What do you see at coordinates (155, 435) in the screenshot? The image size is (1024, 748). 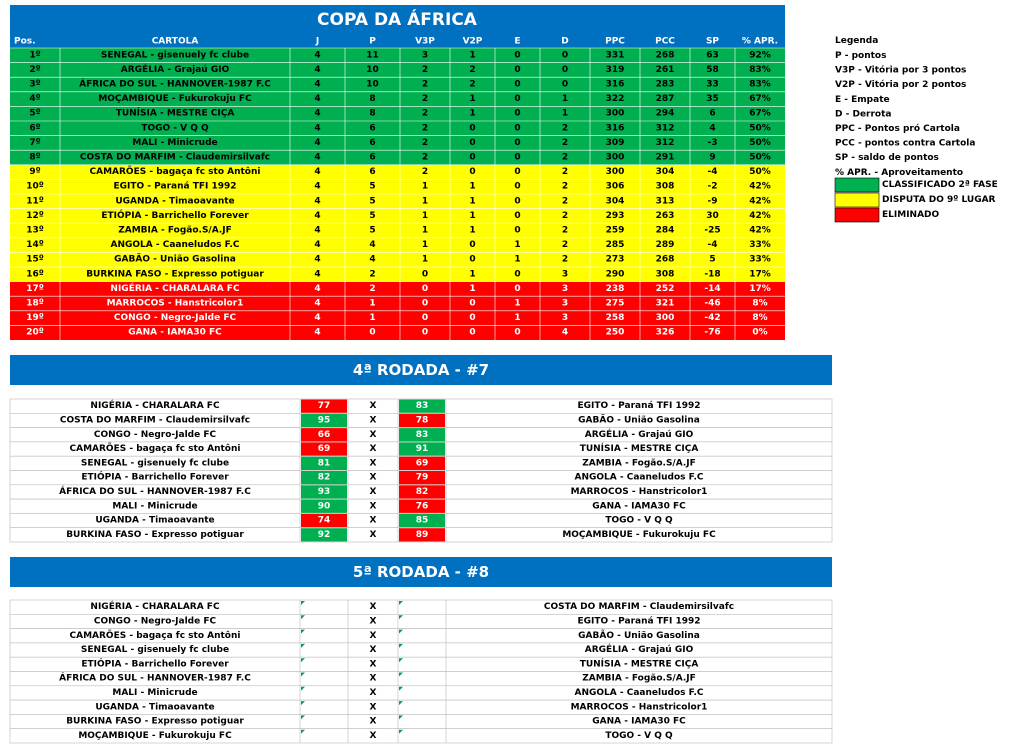 I see `home-team: CONGO - Negro-Jalde FC` at bounding box center [155, 435].